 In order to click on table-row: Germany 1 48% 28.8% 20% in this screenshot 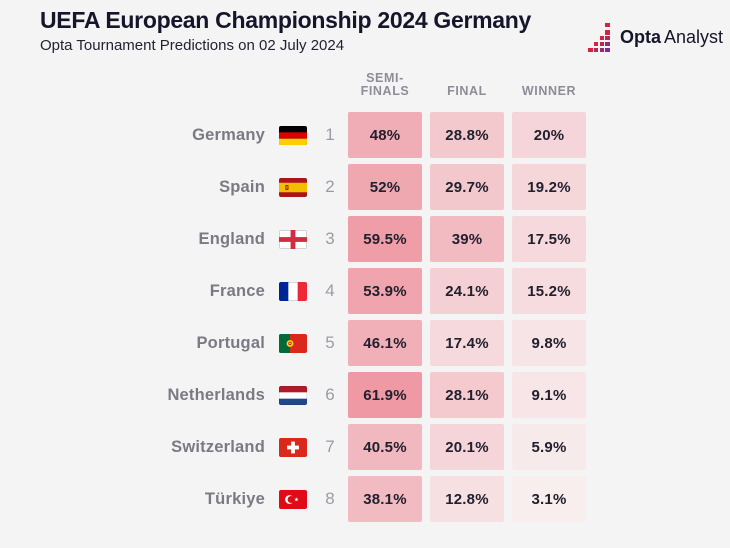, I will do `click(385, 135)`.